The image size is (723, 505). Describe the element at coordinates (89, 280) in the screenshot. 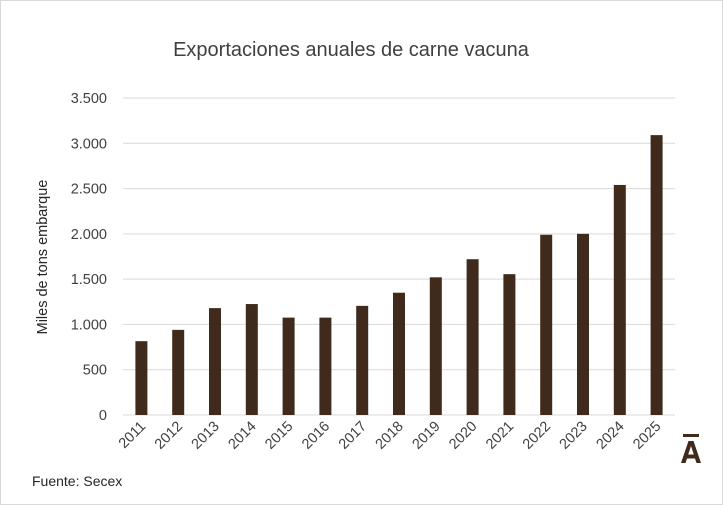

I see `y-tick-label: 1.500` at that location.